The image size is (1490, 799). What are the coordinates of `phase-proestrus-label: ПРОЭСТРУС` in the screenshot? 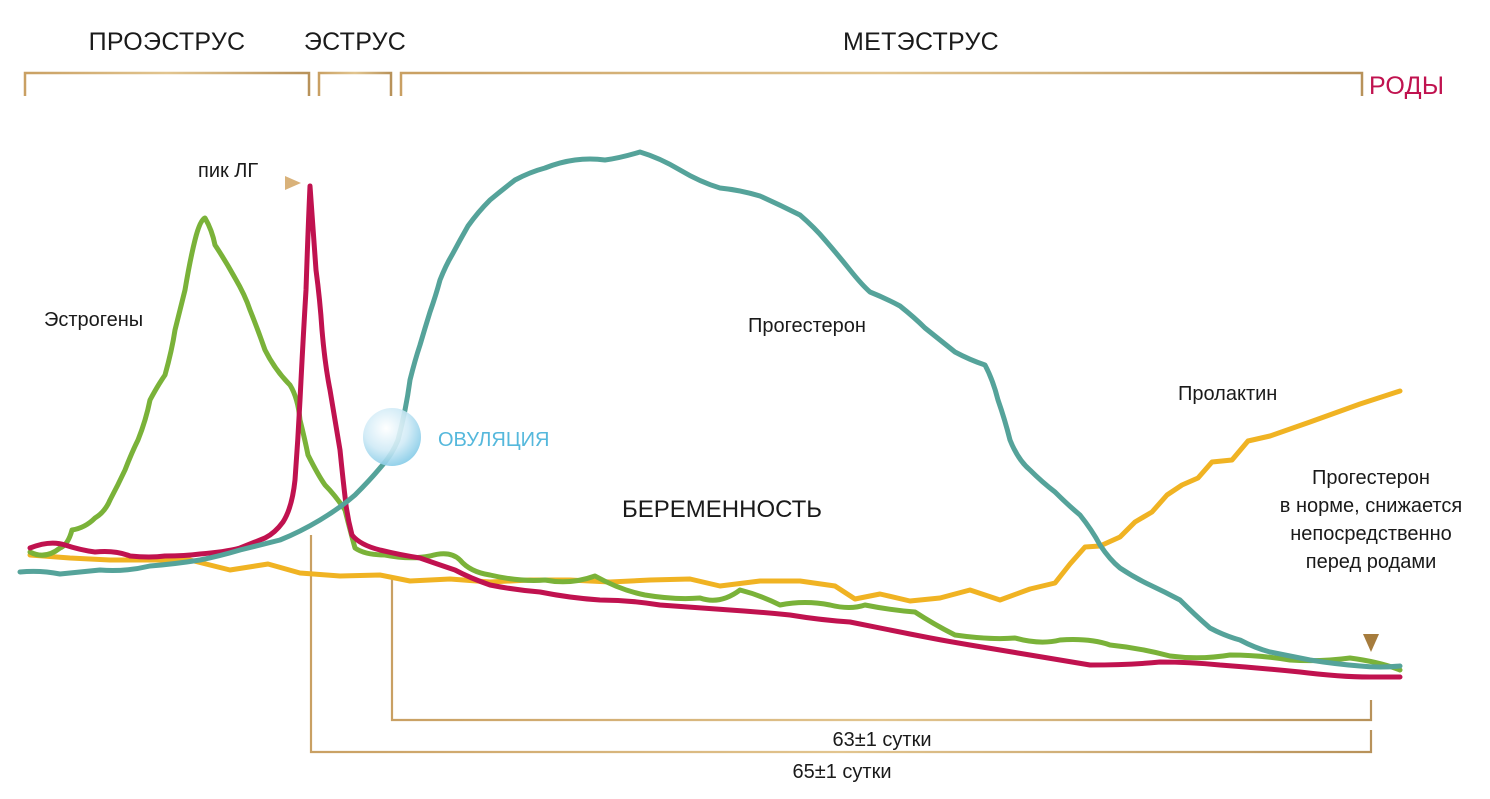 It's located at (167, 42).